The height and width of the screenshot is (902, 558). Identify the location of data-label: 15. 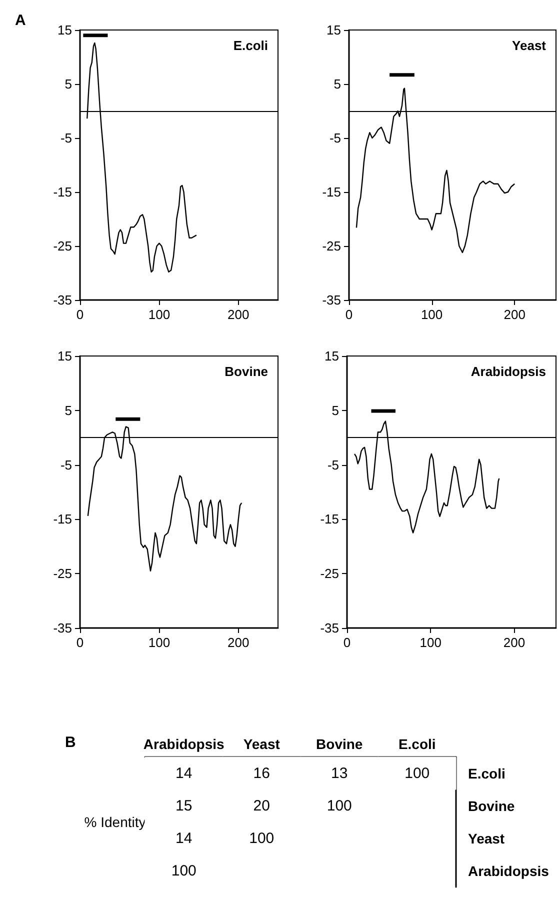
(184, 805).